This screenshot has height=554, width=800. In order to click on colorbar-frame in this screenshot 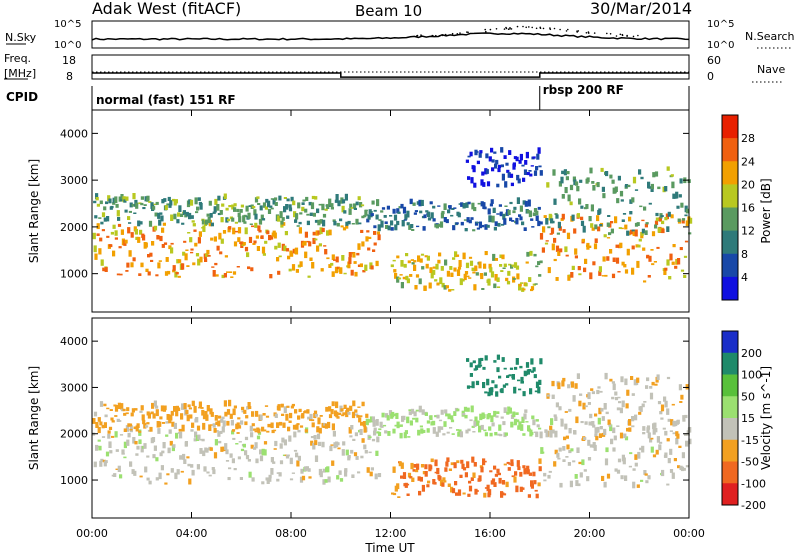, I will do `click(730, 207)`.